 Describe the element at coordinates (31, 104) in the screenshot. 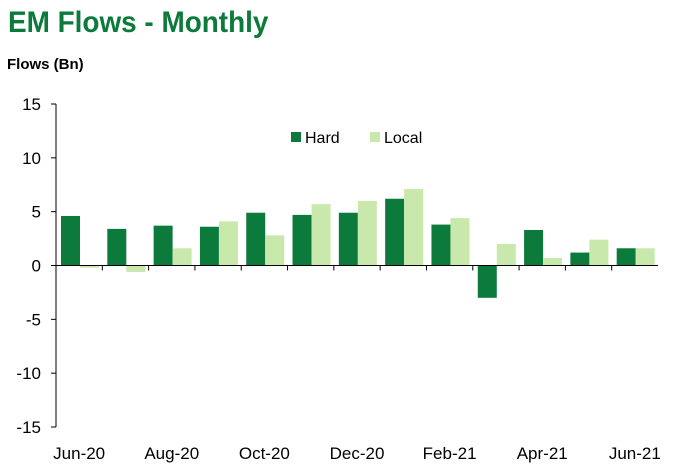

I see `y-tick-label: 15` at that location.